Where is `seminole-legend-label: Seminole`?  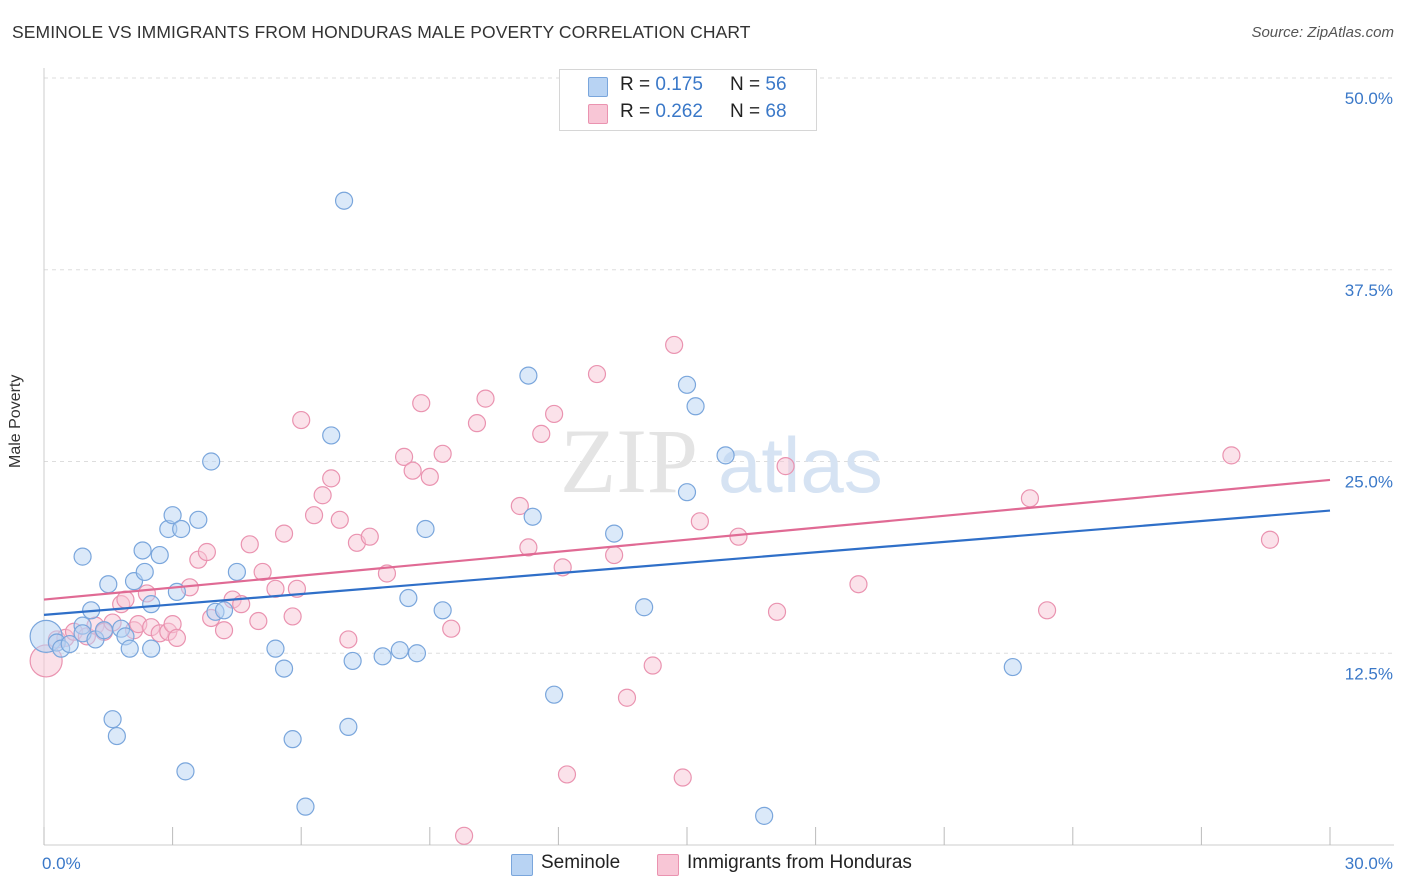 seminole-legend-label: Seminole is located at coordinates (581, 862).